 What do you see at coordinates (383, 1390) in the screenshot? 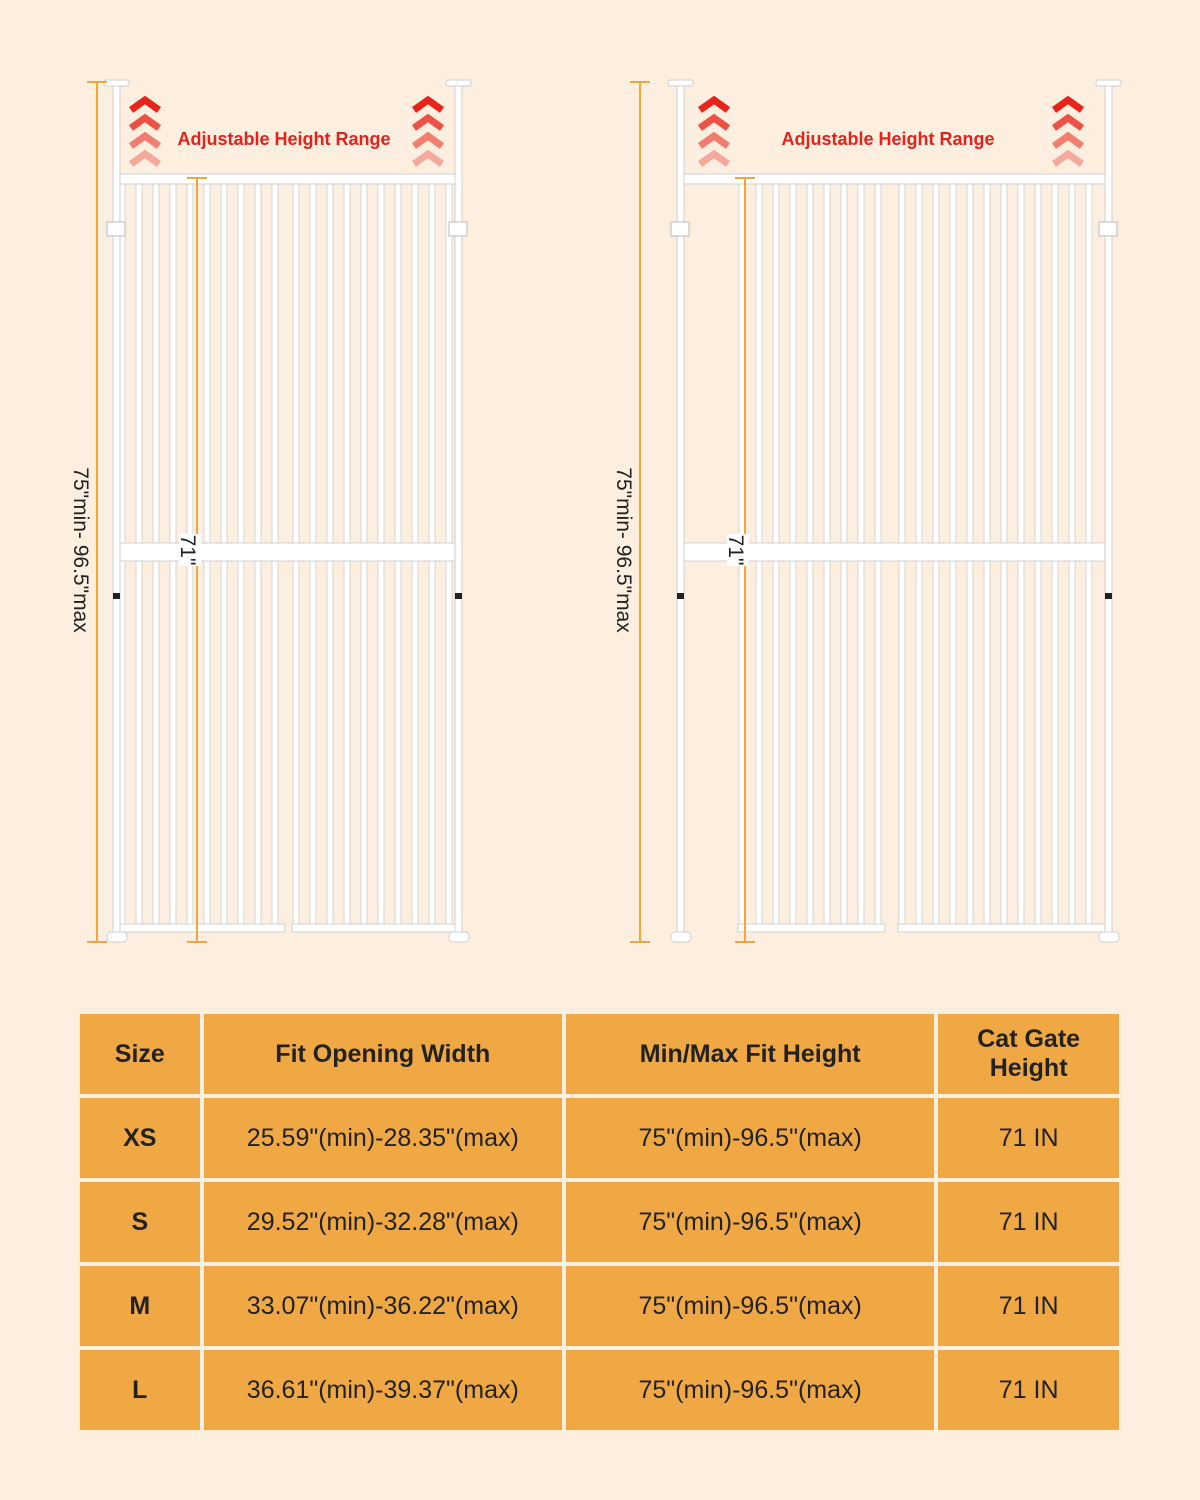
I see `cell: 36.61"(min)-39.37"(max)` at bounding box center [383, 1390].